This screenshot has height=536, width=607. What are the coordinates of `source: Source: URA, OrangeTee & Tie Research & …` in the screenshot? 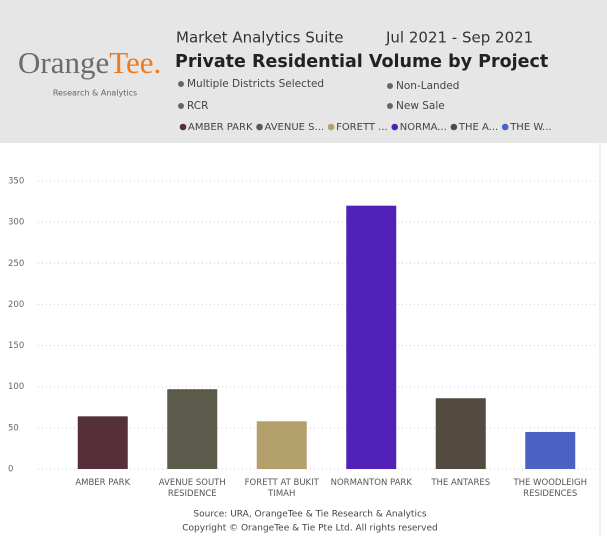 It's located at (310, 515).